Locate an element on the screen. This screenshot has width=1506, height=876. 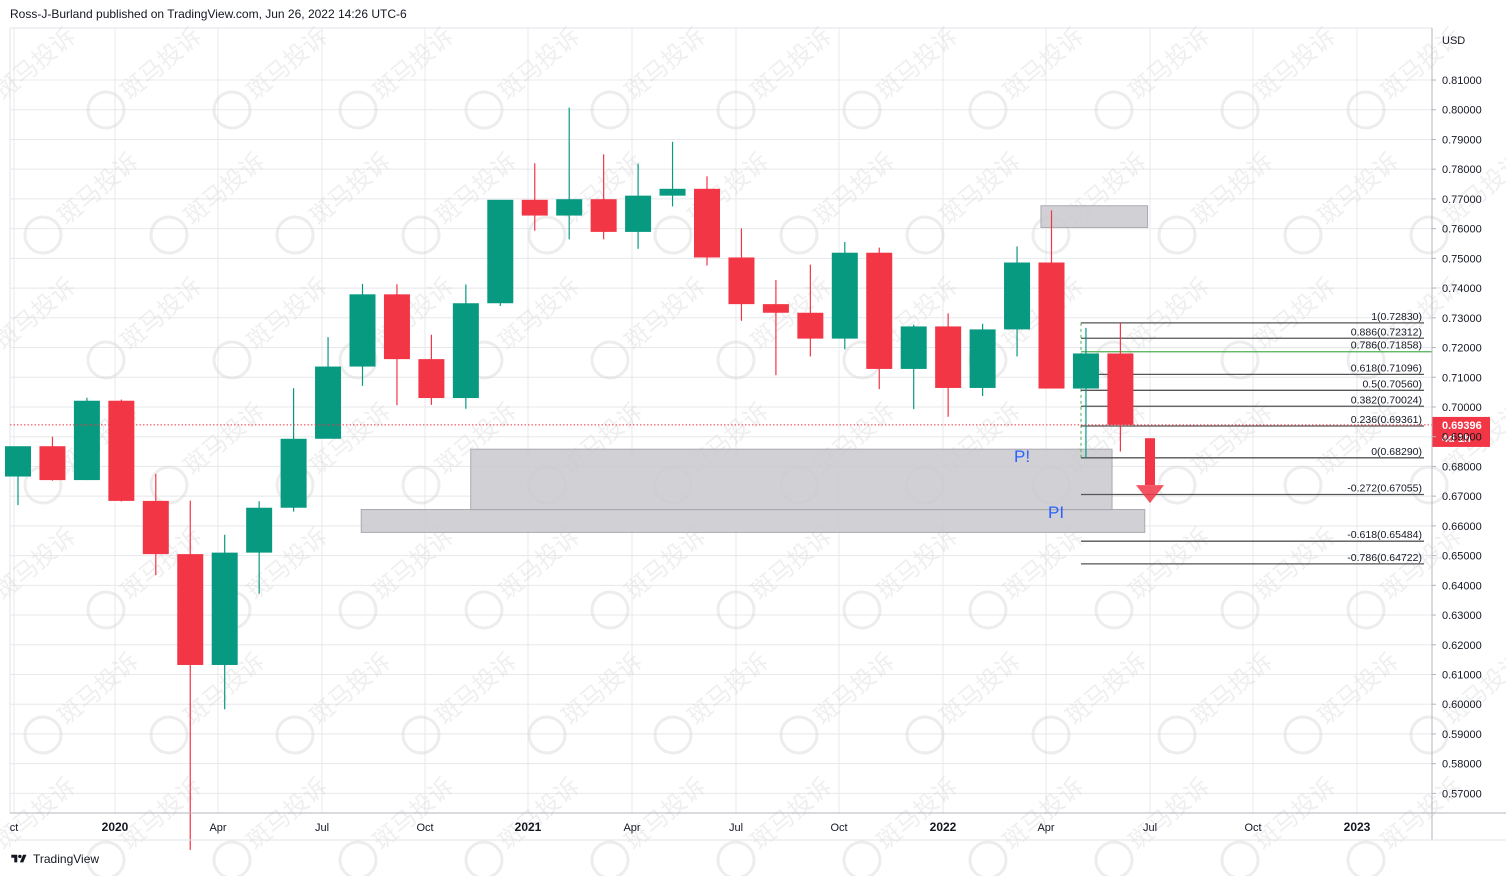
last-price-value: 0.69396 is located at coordinates (1462, 426).